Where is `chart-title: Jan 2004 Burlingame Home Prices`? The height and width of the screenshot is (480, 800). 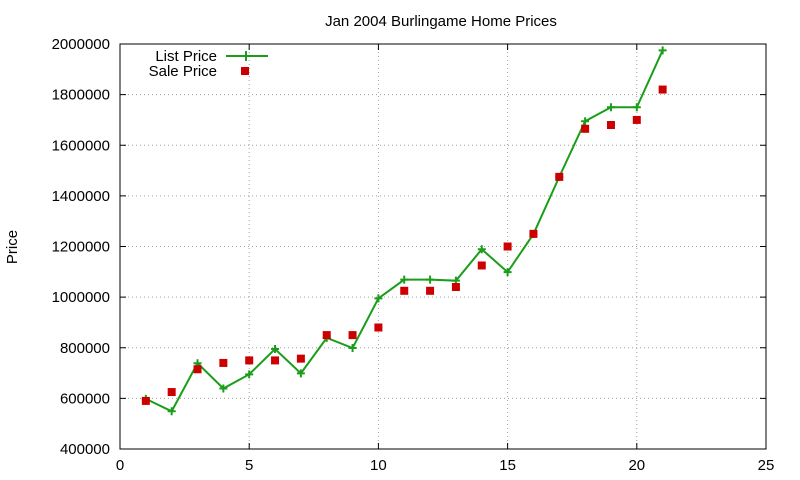 chart-title: Jan 2004 Burlingame Home Prices is located at coordinates (441, 21).